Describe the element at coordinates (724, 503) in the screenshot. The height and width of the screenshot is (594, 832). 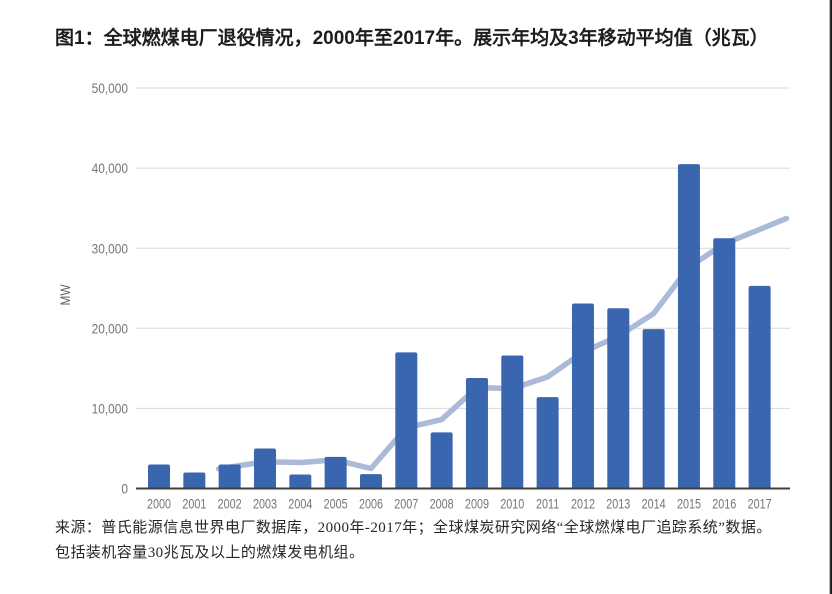
I see `x-tick-label: 2016` at that location.